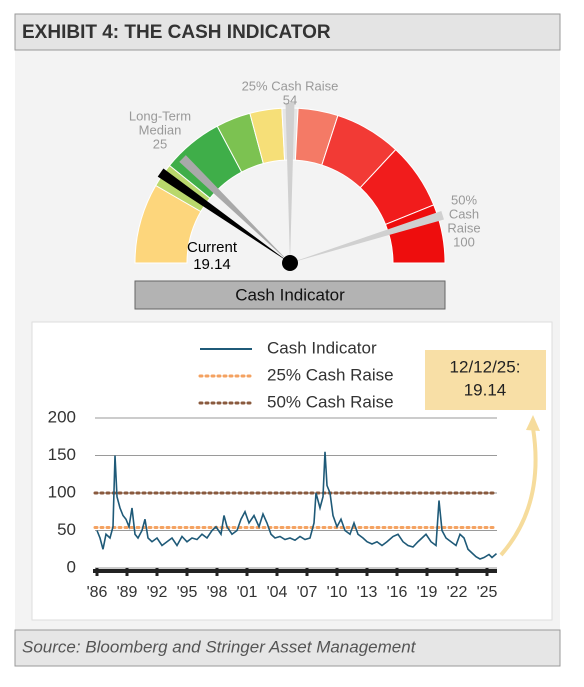 The image size is (584, 687). Describe the element at coordinates (290, 99) in the screenshot. I see `gauge-note-value: 54` at that location.